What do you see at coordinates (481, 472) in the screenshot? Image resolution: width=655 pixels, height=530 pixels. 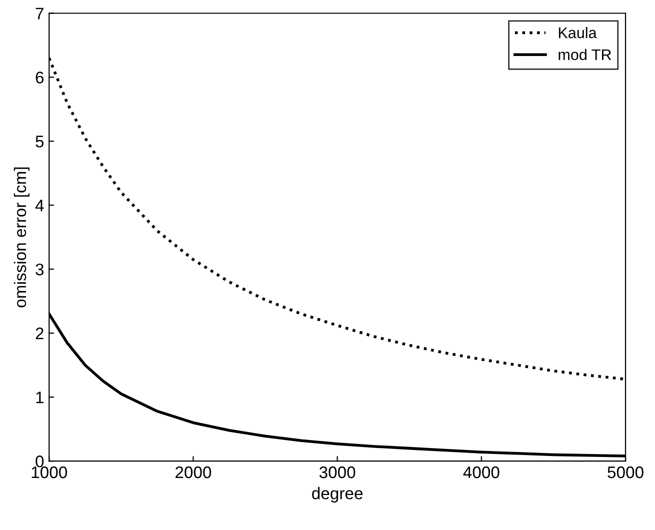 I see `x-tick-label: 4000` at bounding box center [481, 472].